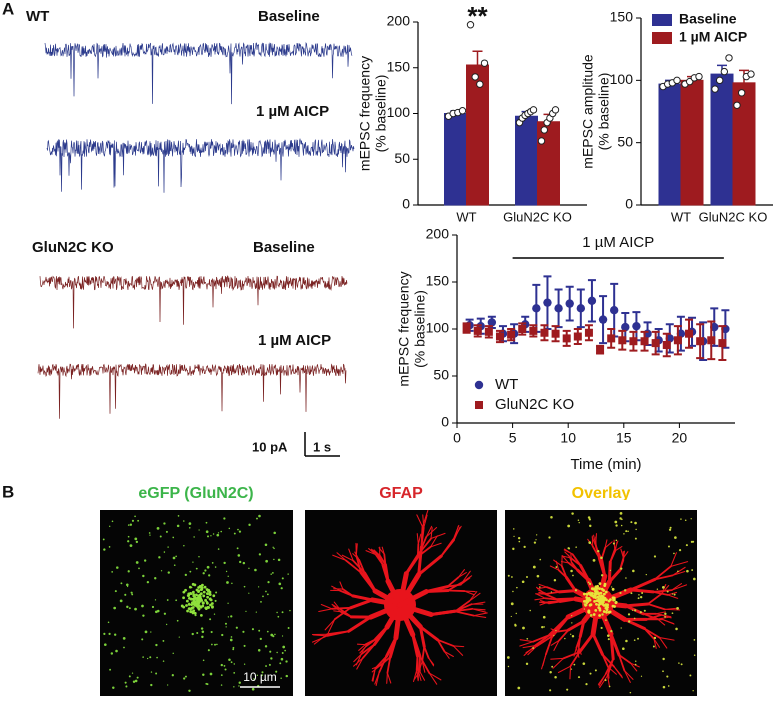  Describe the element at coordinates (526, 160) in the screenshot. I see `bar` at that location.